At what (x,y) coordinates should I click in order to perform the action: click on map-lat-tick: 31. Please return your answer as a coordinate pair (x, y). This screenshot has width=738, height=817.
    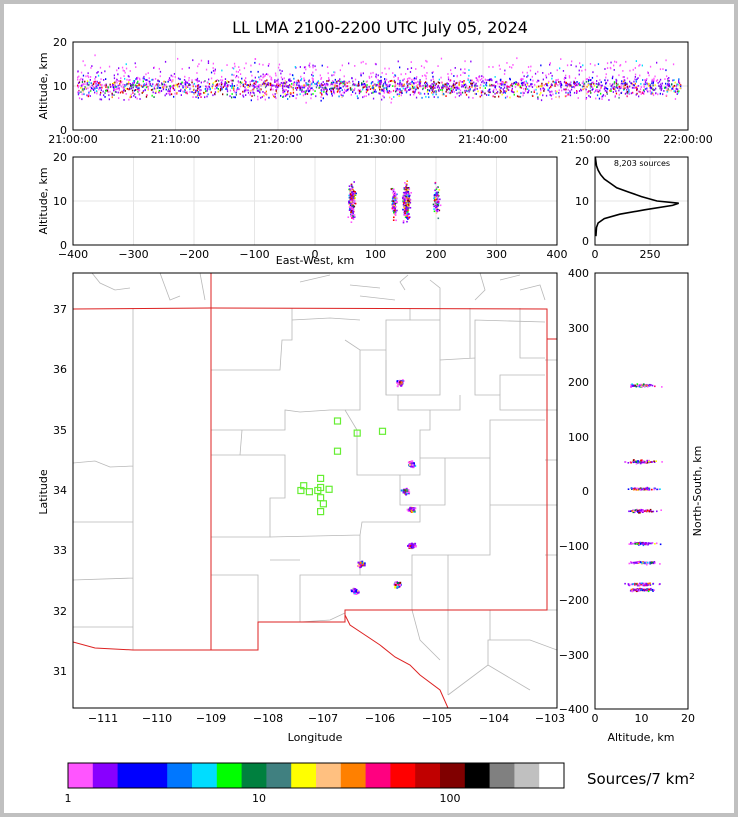
    Looking at the image, I should click on (60, 671).